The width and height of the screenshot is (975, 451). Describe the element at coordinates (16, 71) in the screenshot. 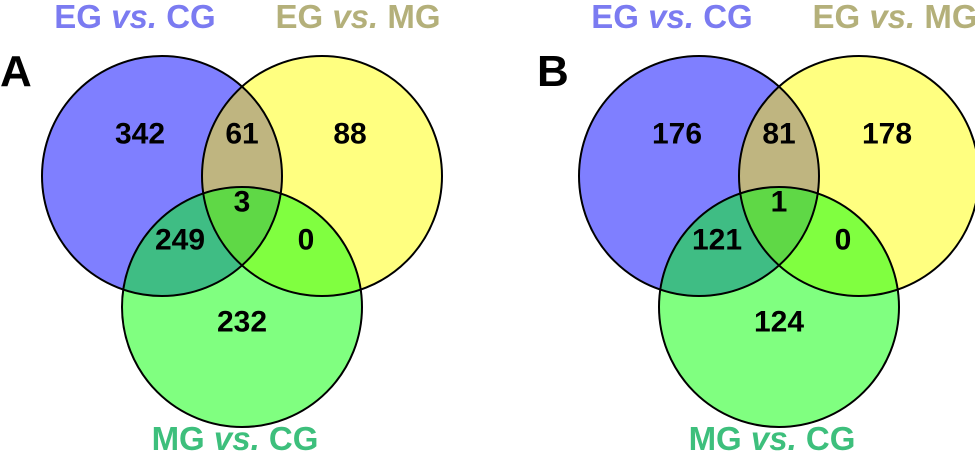

I see `panel-letter: A` at that location.